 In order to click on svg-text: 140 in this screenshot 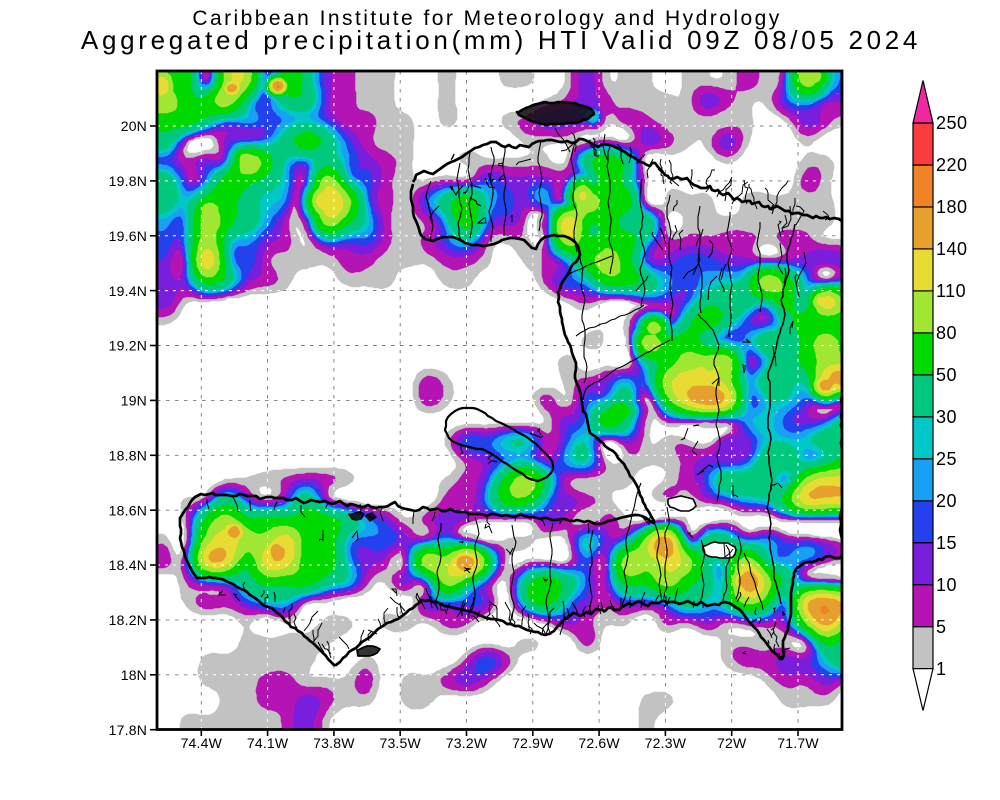, I will do `click(952, 249)`.